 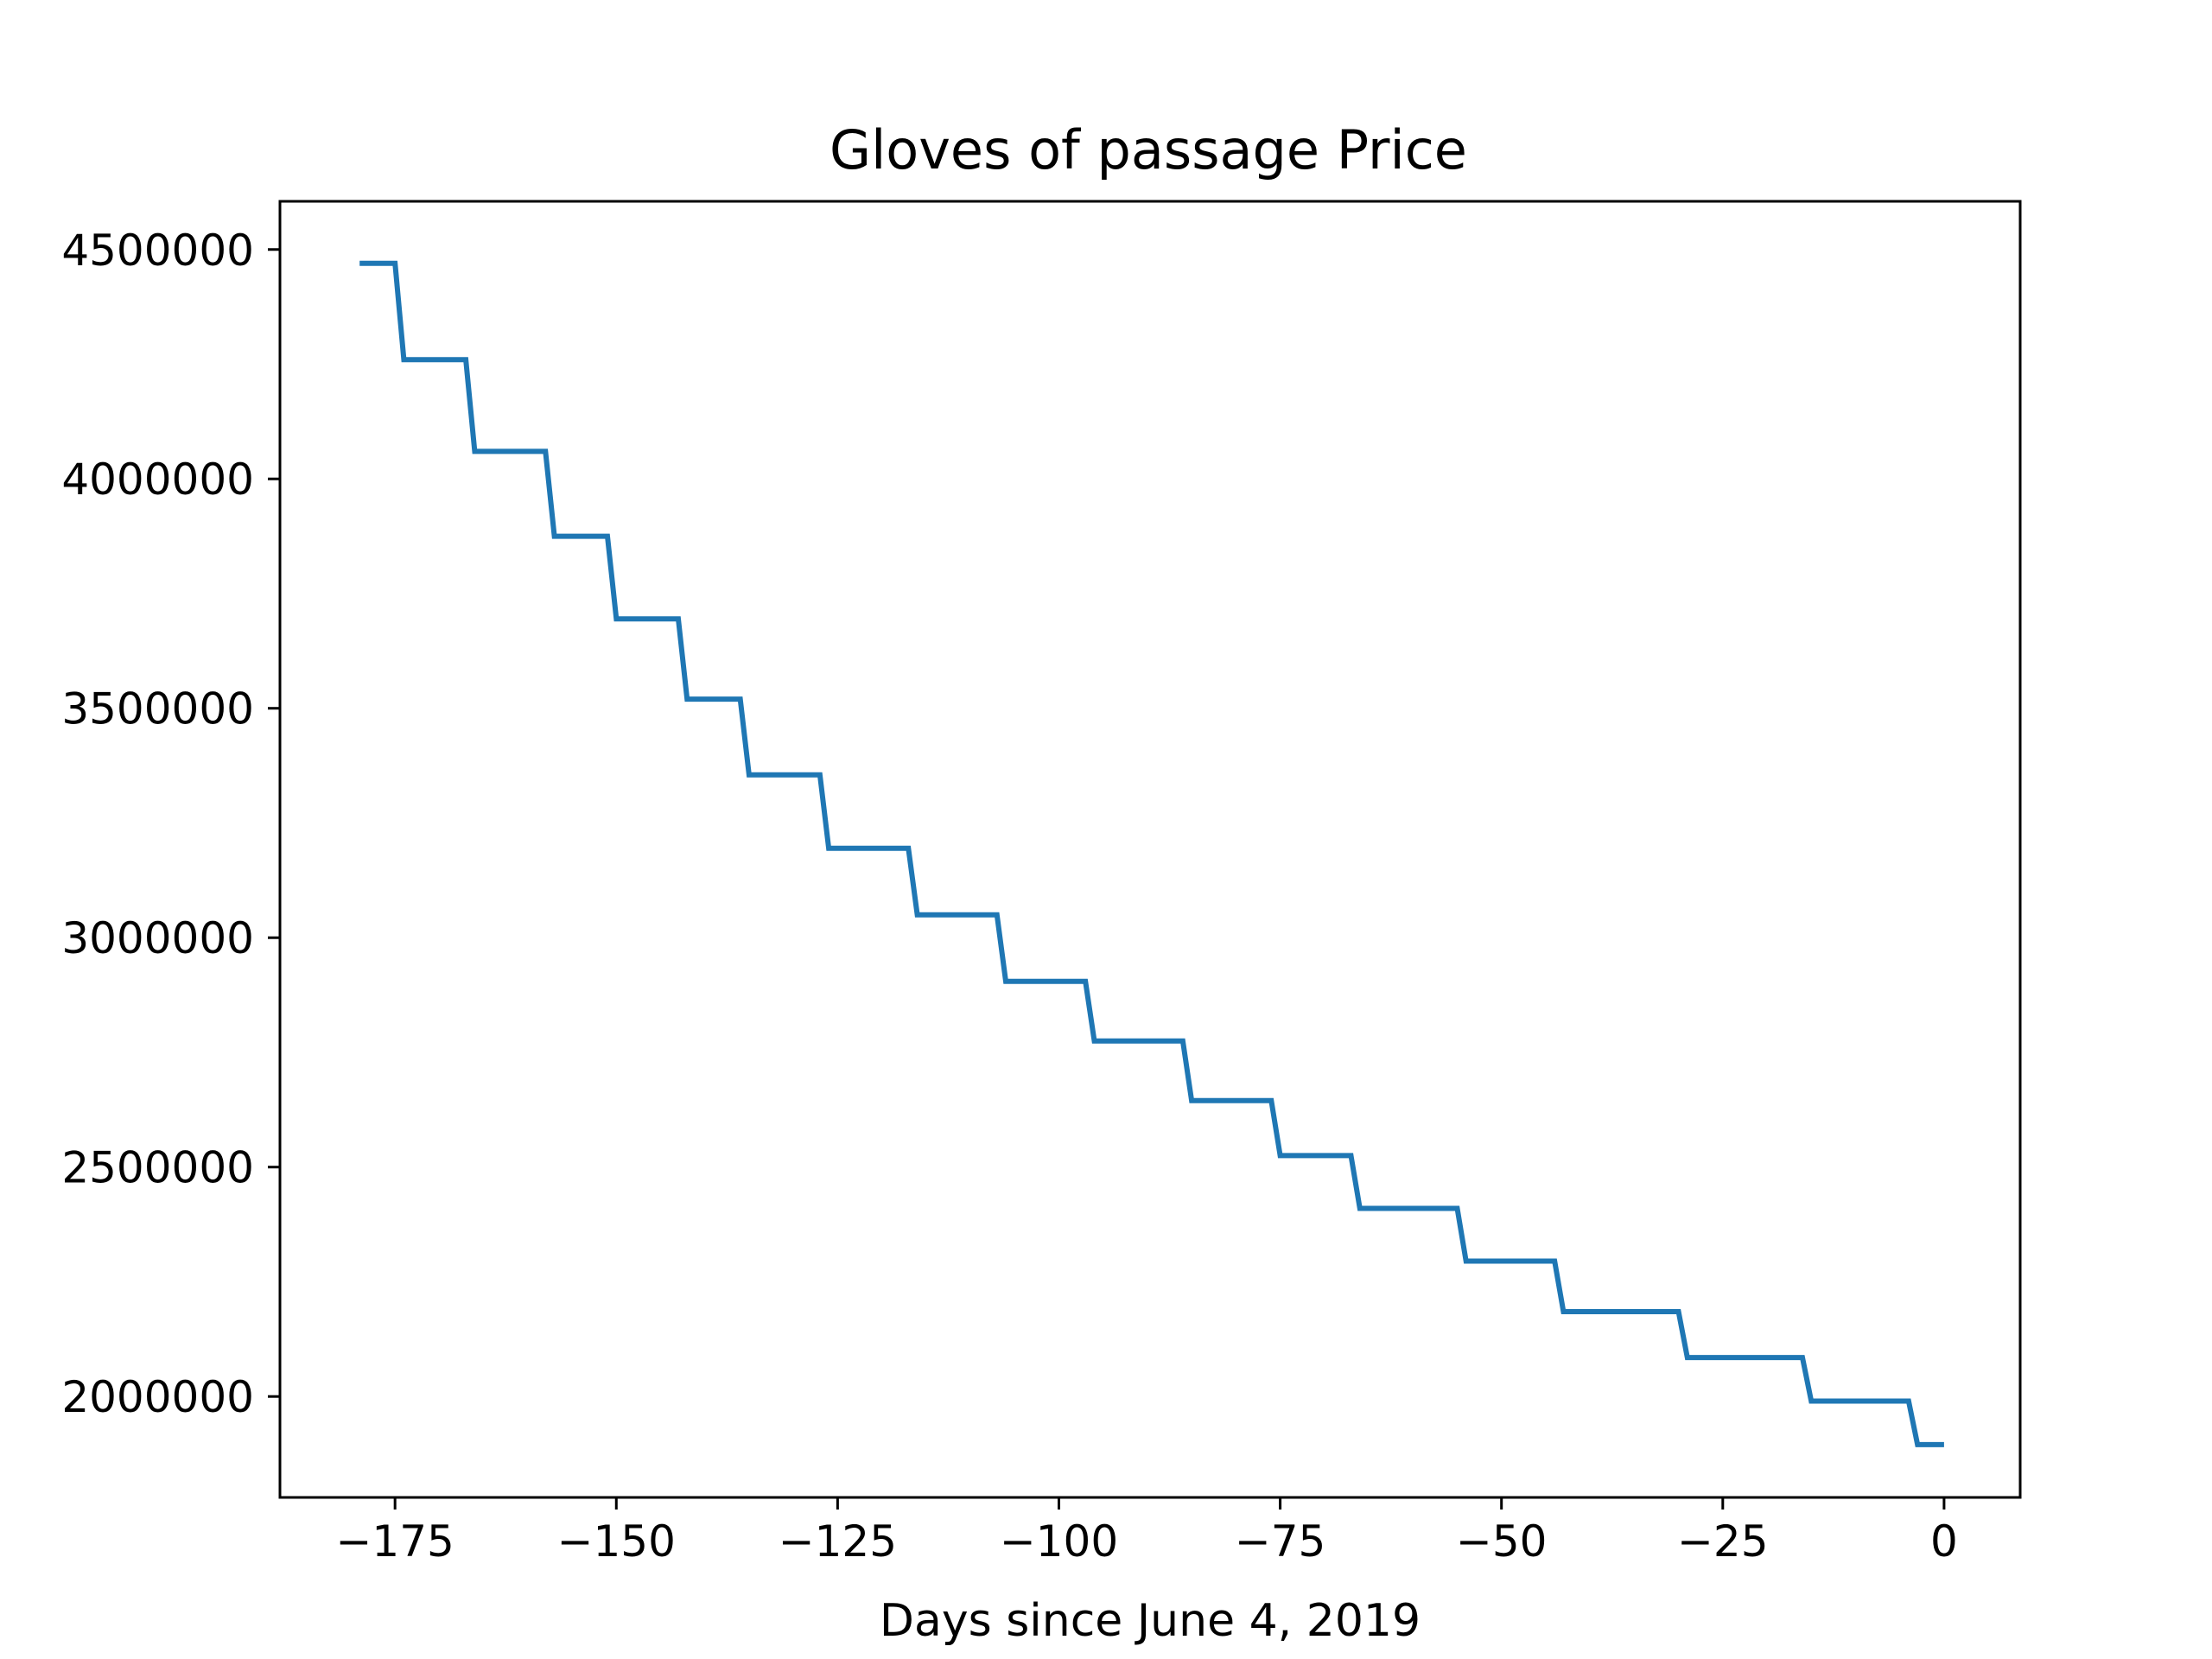 What do you see at coordinates (1150, 1621) in the screenshot?
I see `x-axis-label: Days since June 4, 2019` at bounding box center [1150, 1621].